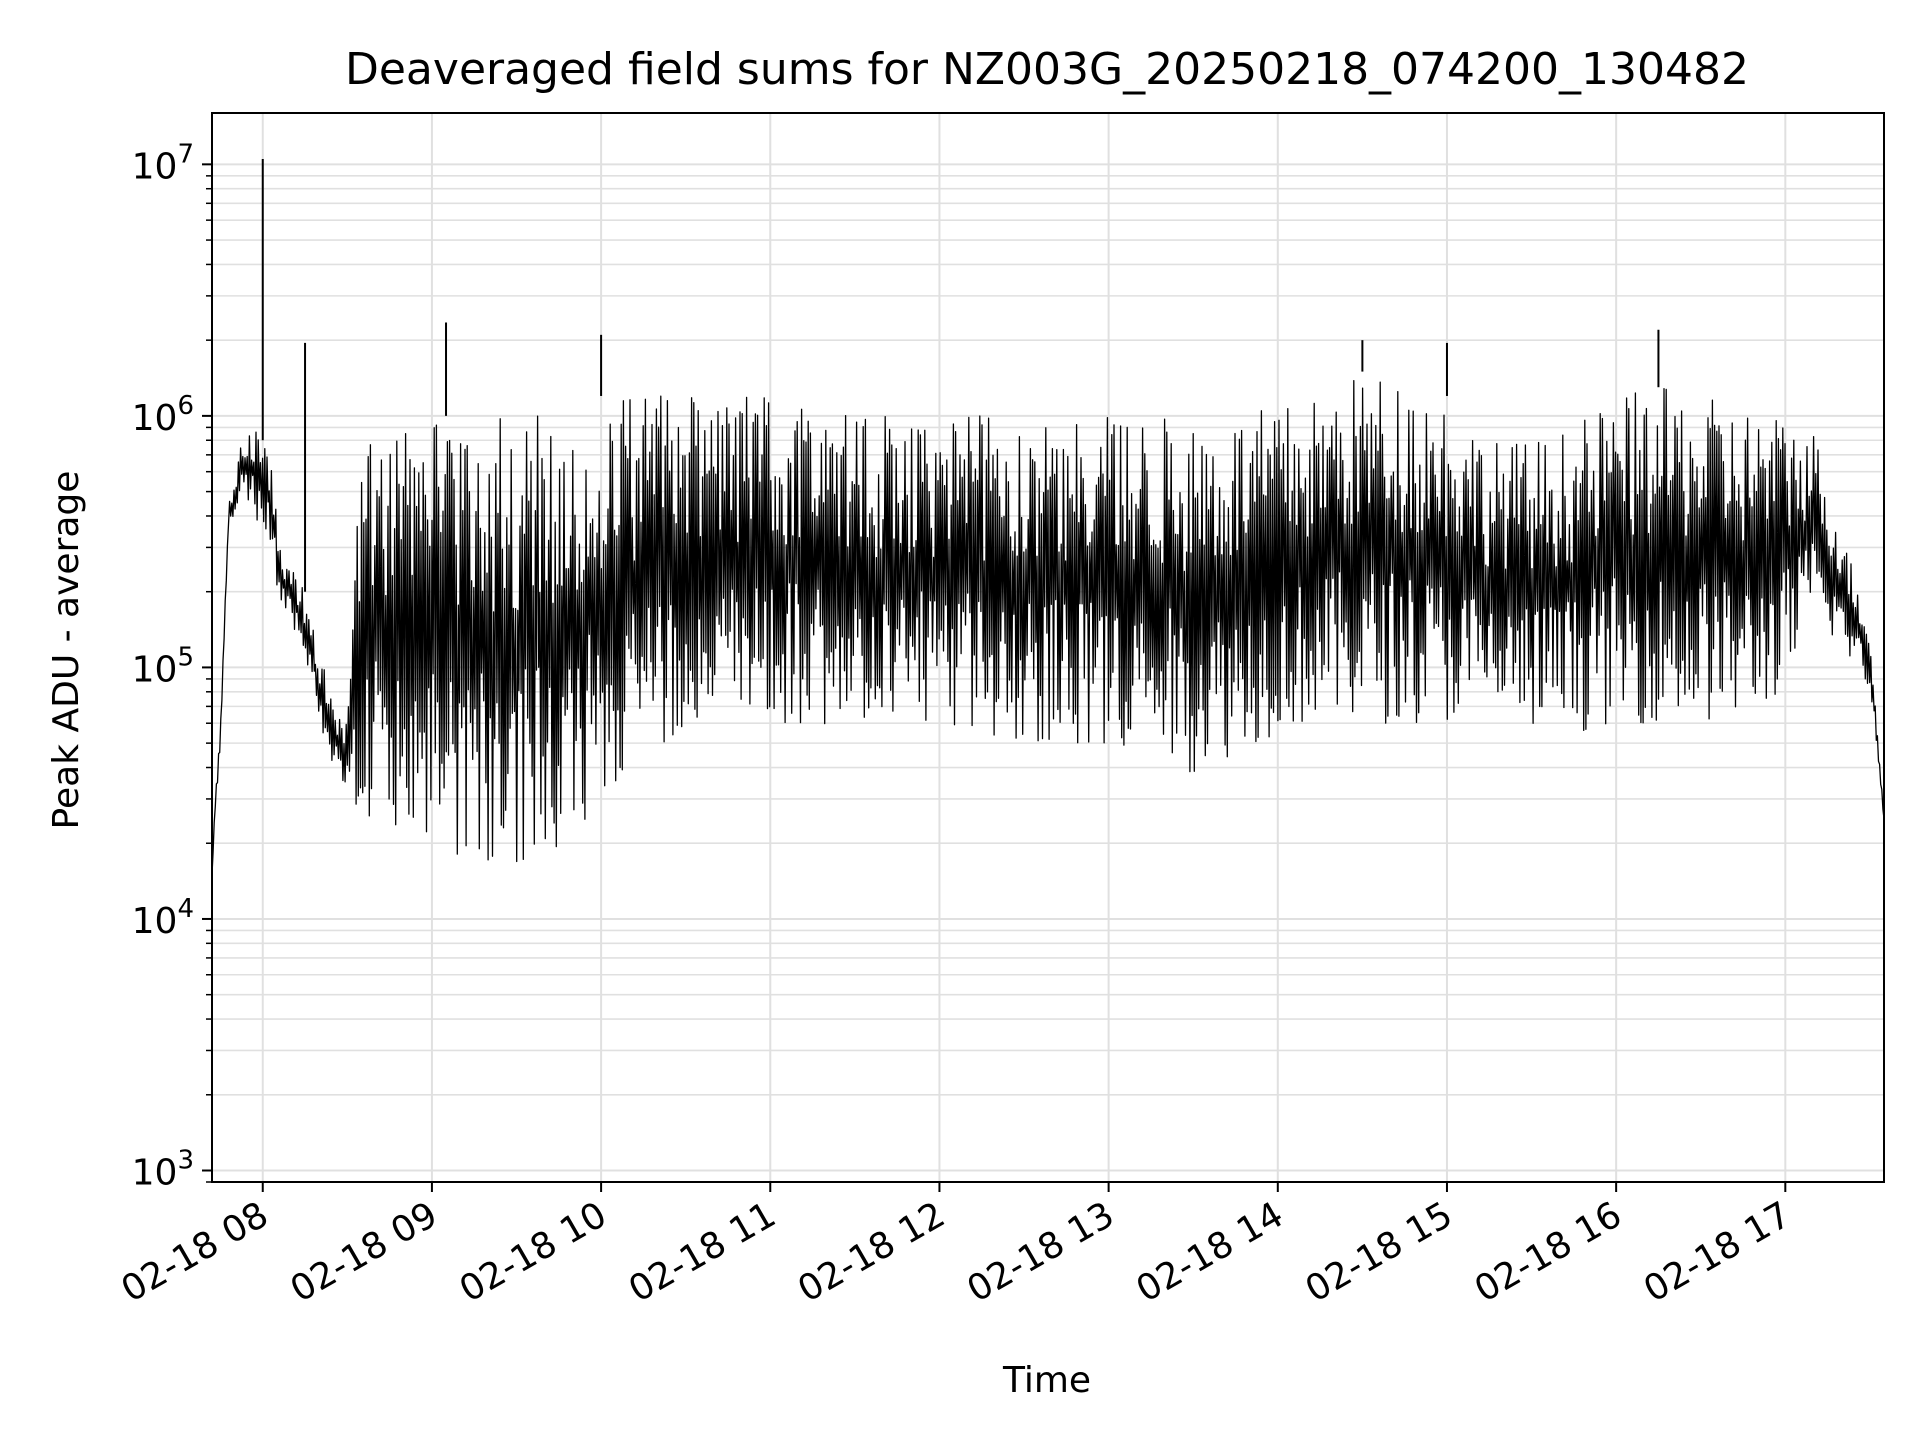 Image resolution: width=1920 pixels, height=1440 pixels. What do you see at coordinates (185, 406) in the screenshot?
I see `y-tick-exponent: 6` at bounding box center [185, 406].